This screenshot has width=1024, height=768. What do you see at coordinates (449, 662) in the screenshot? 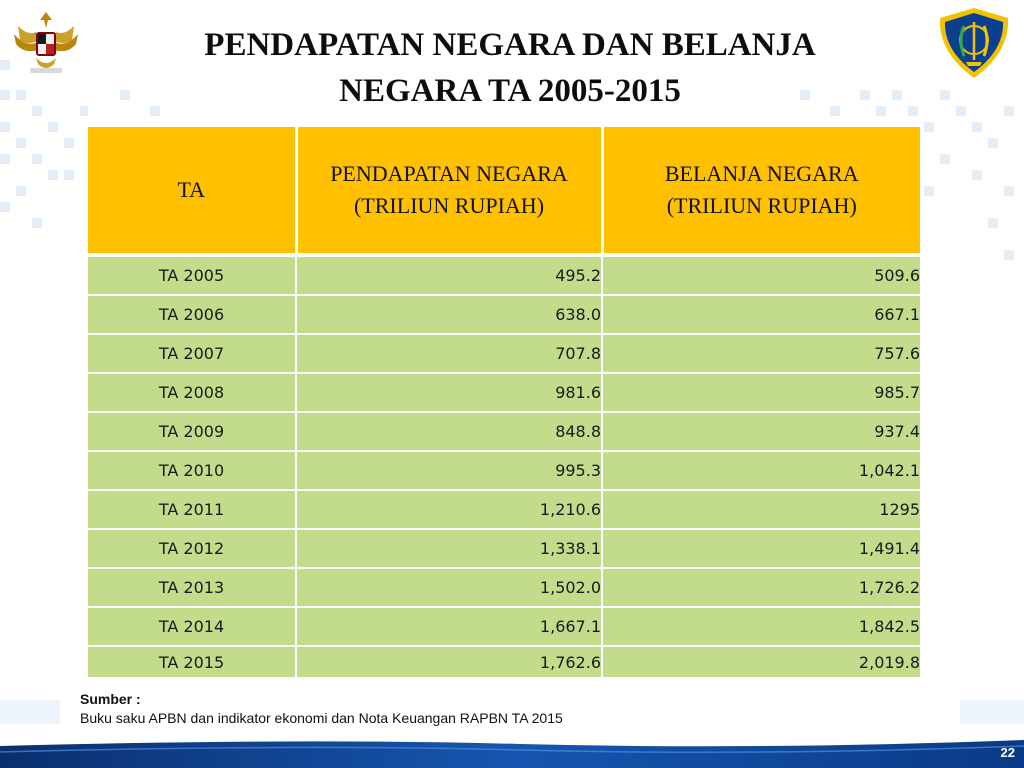
I see `cell-pendapatan: 1,762.6` at bounding box center [449, 662].